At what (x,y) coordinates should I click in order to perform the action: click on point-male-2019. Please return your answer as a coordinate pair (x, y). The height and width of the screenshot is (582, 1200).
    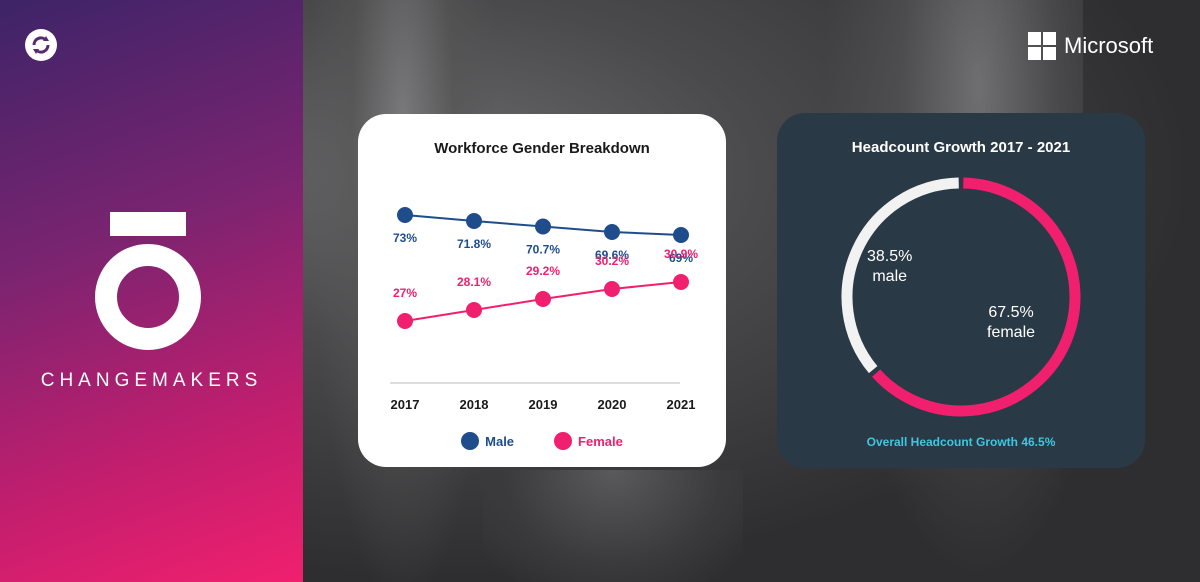
    Looking at the image, I should click on (543, 227).